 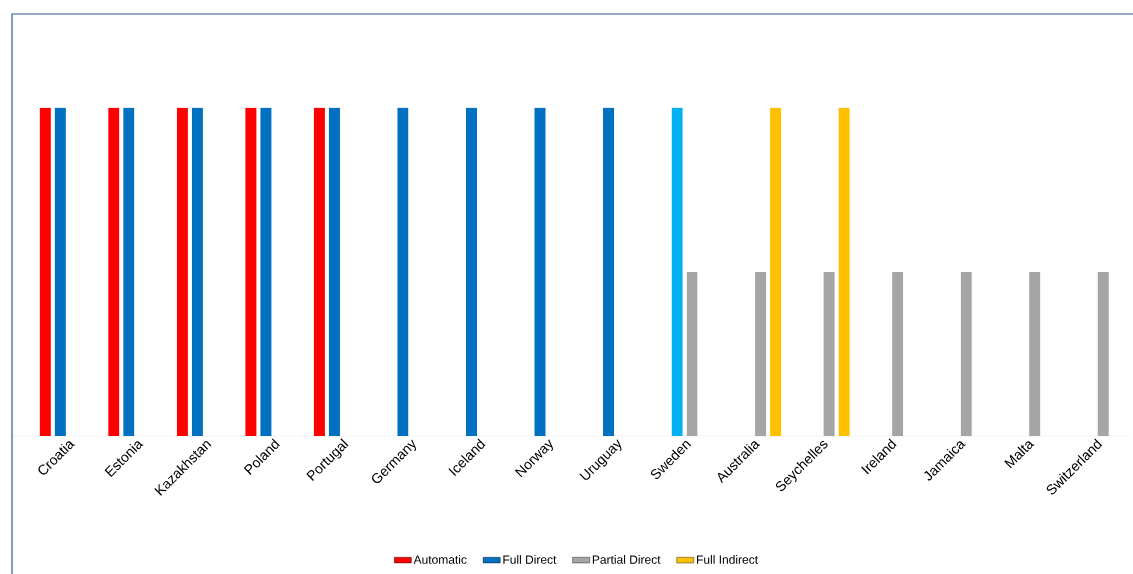 What do you see at coordinates (727, 559) in the screenshot?
I see `legend-label: Full Indirect` at bounding box center [727, 559].